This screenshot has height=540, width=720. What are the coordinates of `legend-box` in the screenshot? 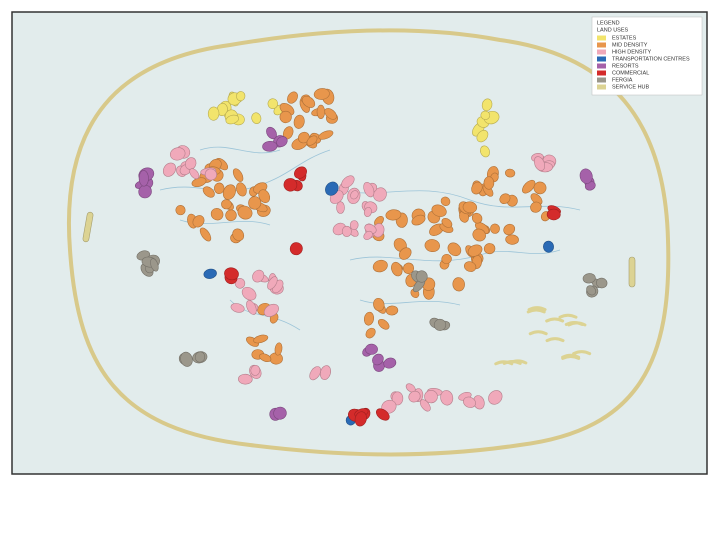 It's located at (647, 56).